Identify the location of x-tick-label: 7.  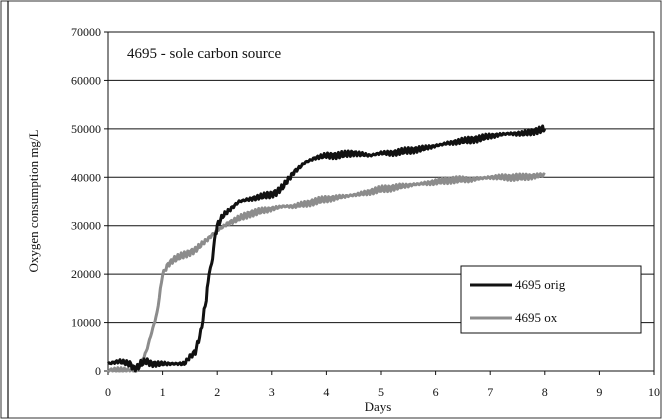
(490, 392).